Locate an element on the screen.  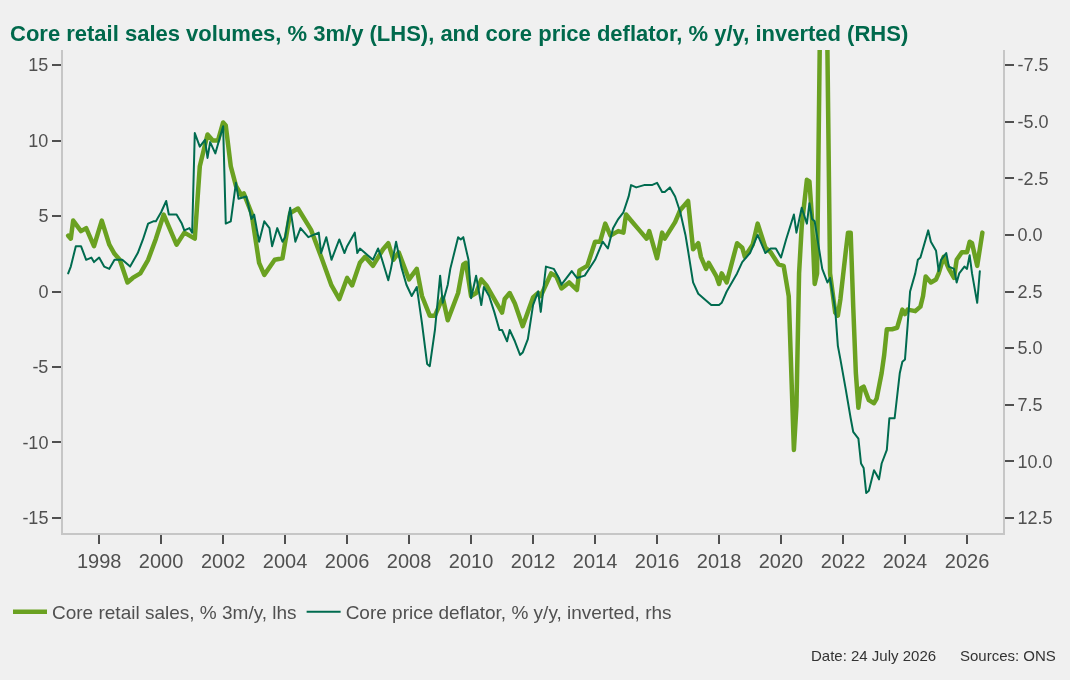
x-tick-label: 2016 is located at coordinates (657, 561).